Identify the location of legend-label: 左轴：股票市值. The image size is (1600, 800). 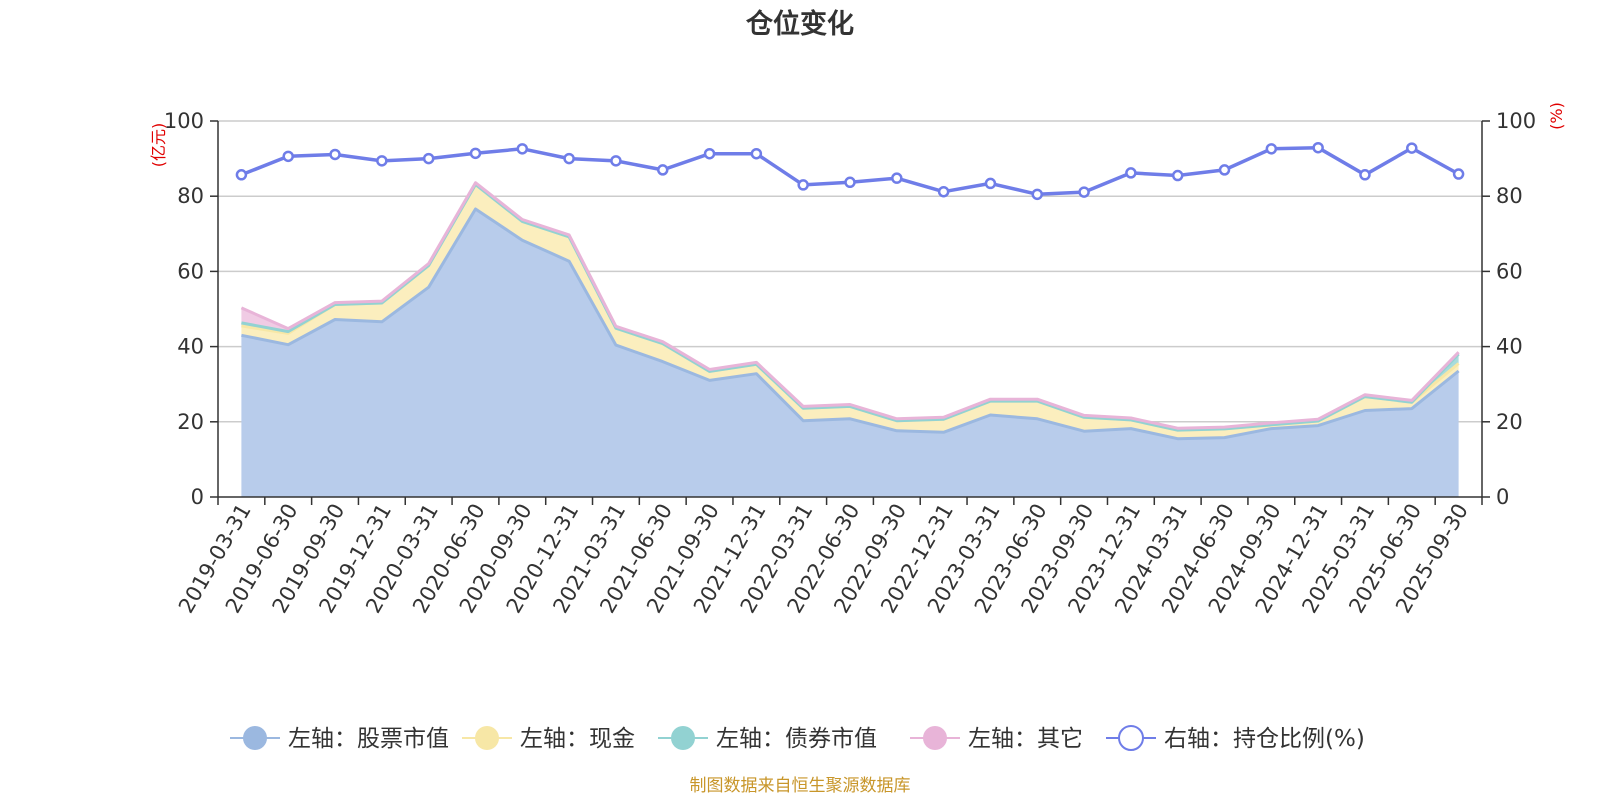
(368, 739).